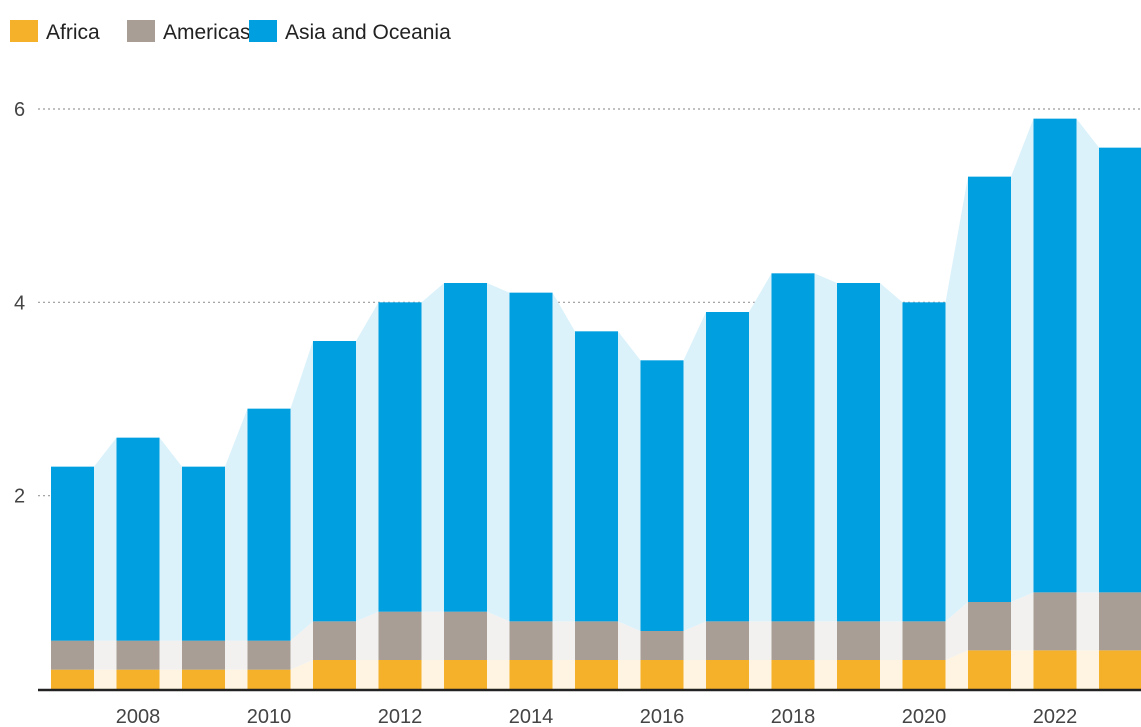 The width and height of the screenshot is (1141, 727). I want to click on x-tick-label: 2010, so click(269, 716).